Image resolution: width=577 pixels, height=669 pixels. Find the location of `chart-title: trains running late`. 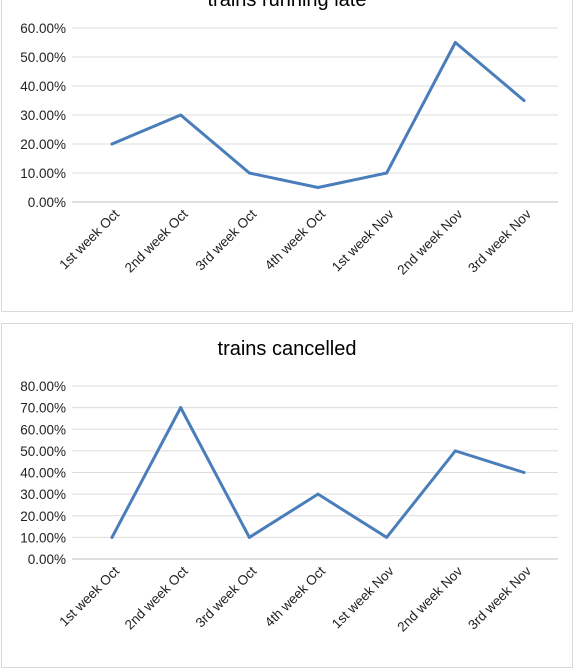

chart-title: trains running late is located at coordinates (287, 5).